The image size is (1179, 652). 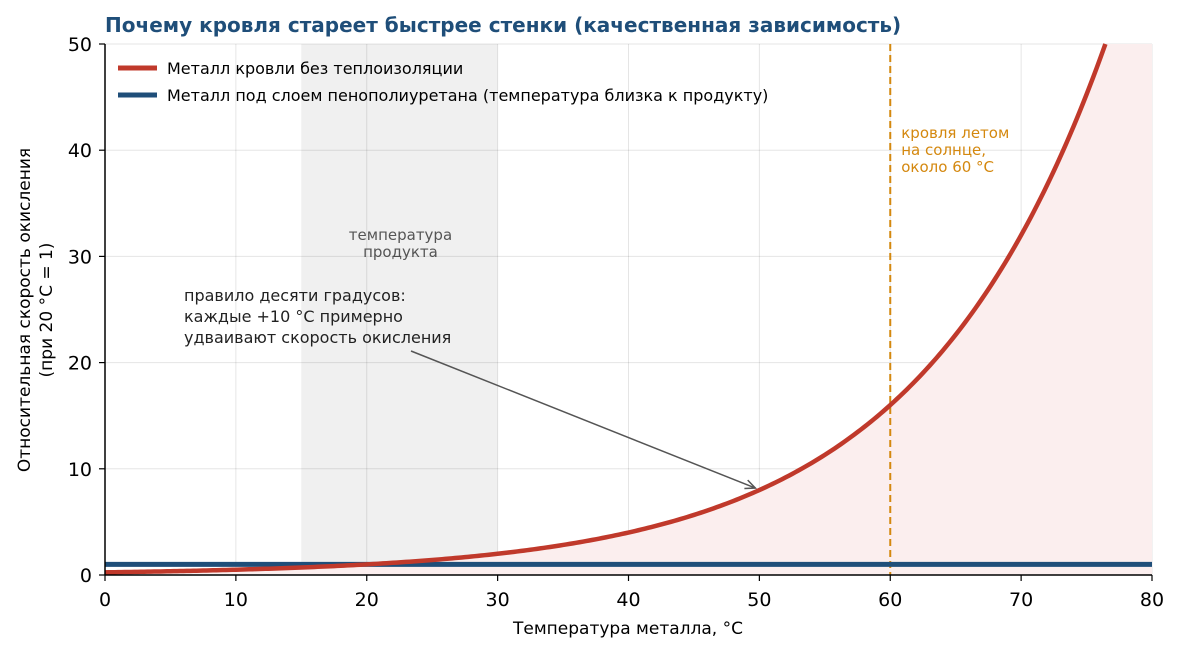 I want to click on band-rect, so click(x=399, y=309).